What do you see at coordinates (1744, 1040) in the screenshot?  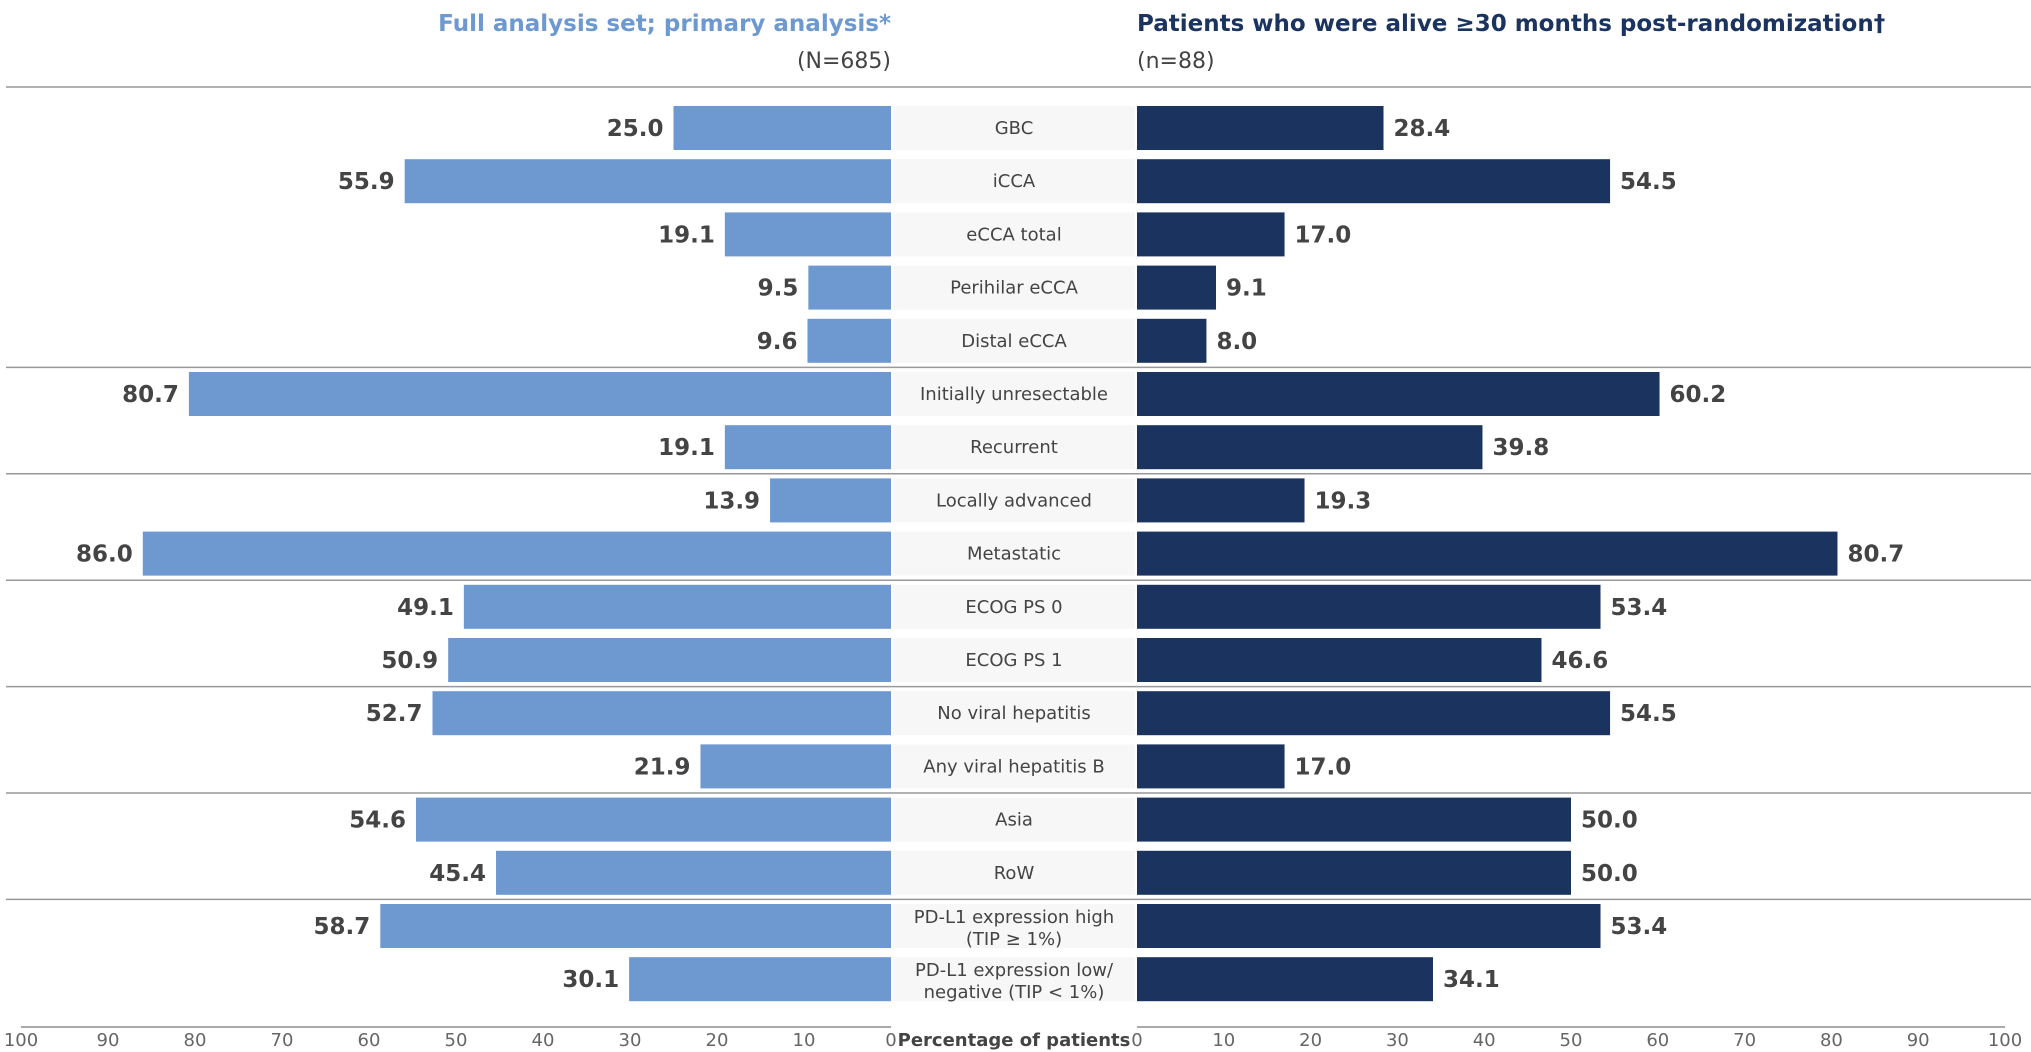 I see `right-x-tick-label: 70` at bounding box center [1744, 1040].